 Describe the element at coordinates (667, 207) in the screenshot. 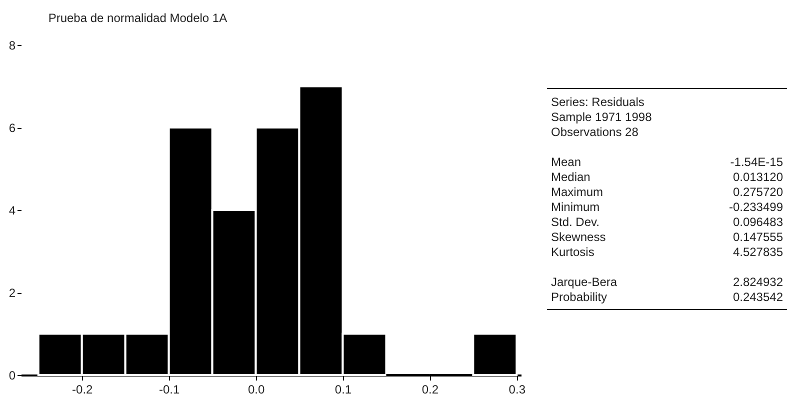

I see `text: Minimum -0.233499` at that location.